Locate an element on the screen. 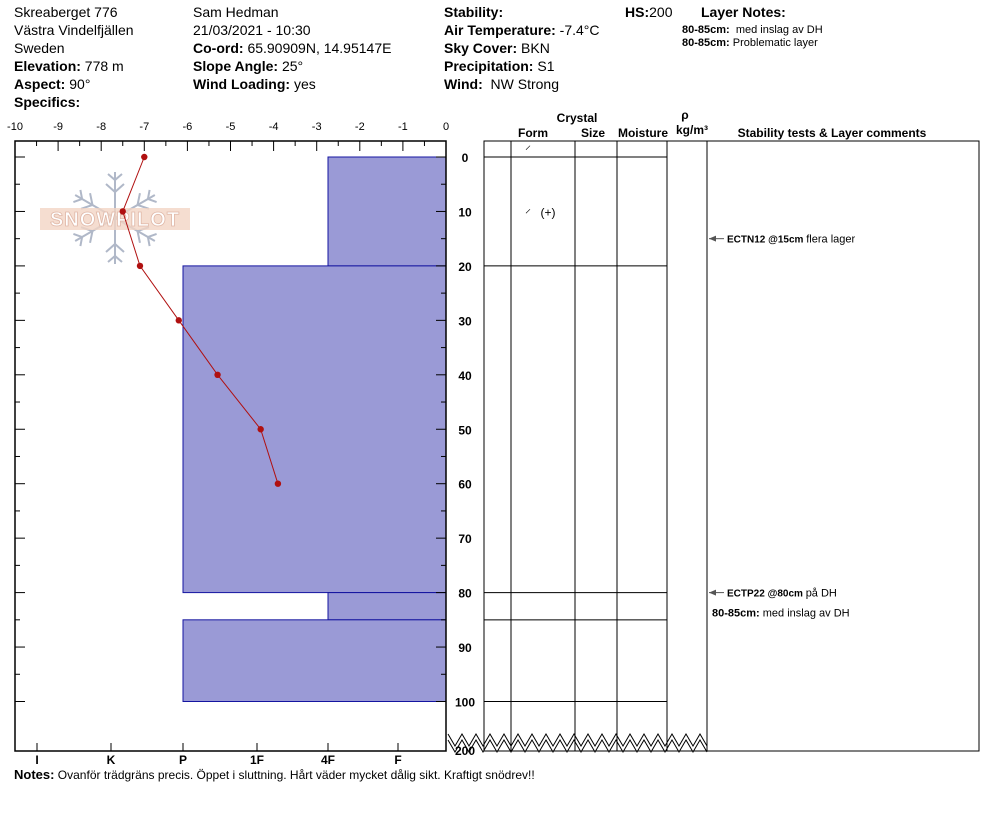 This screenshot has height=840, width=994. specifics: Specifics: is located at coordinates (74, 102).